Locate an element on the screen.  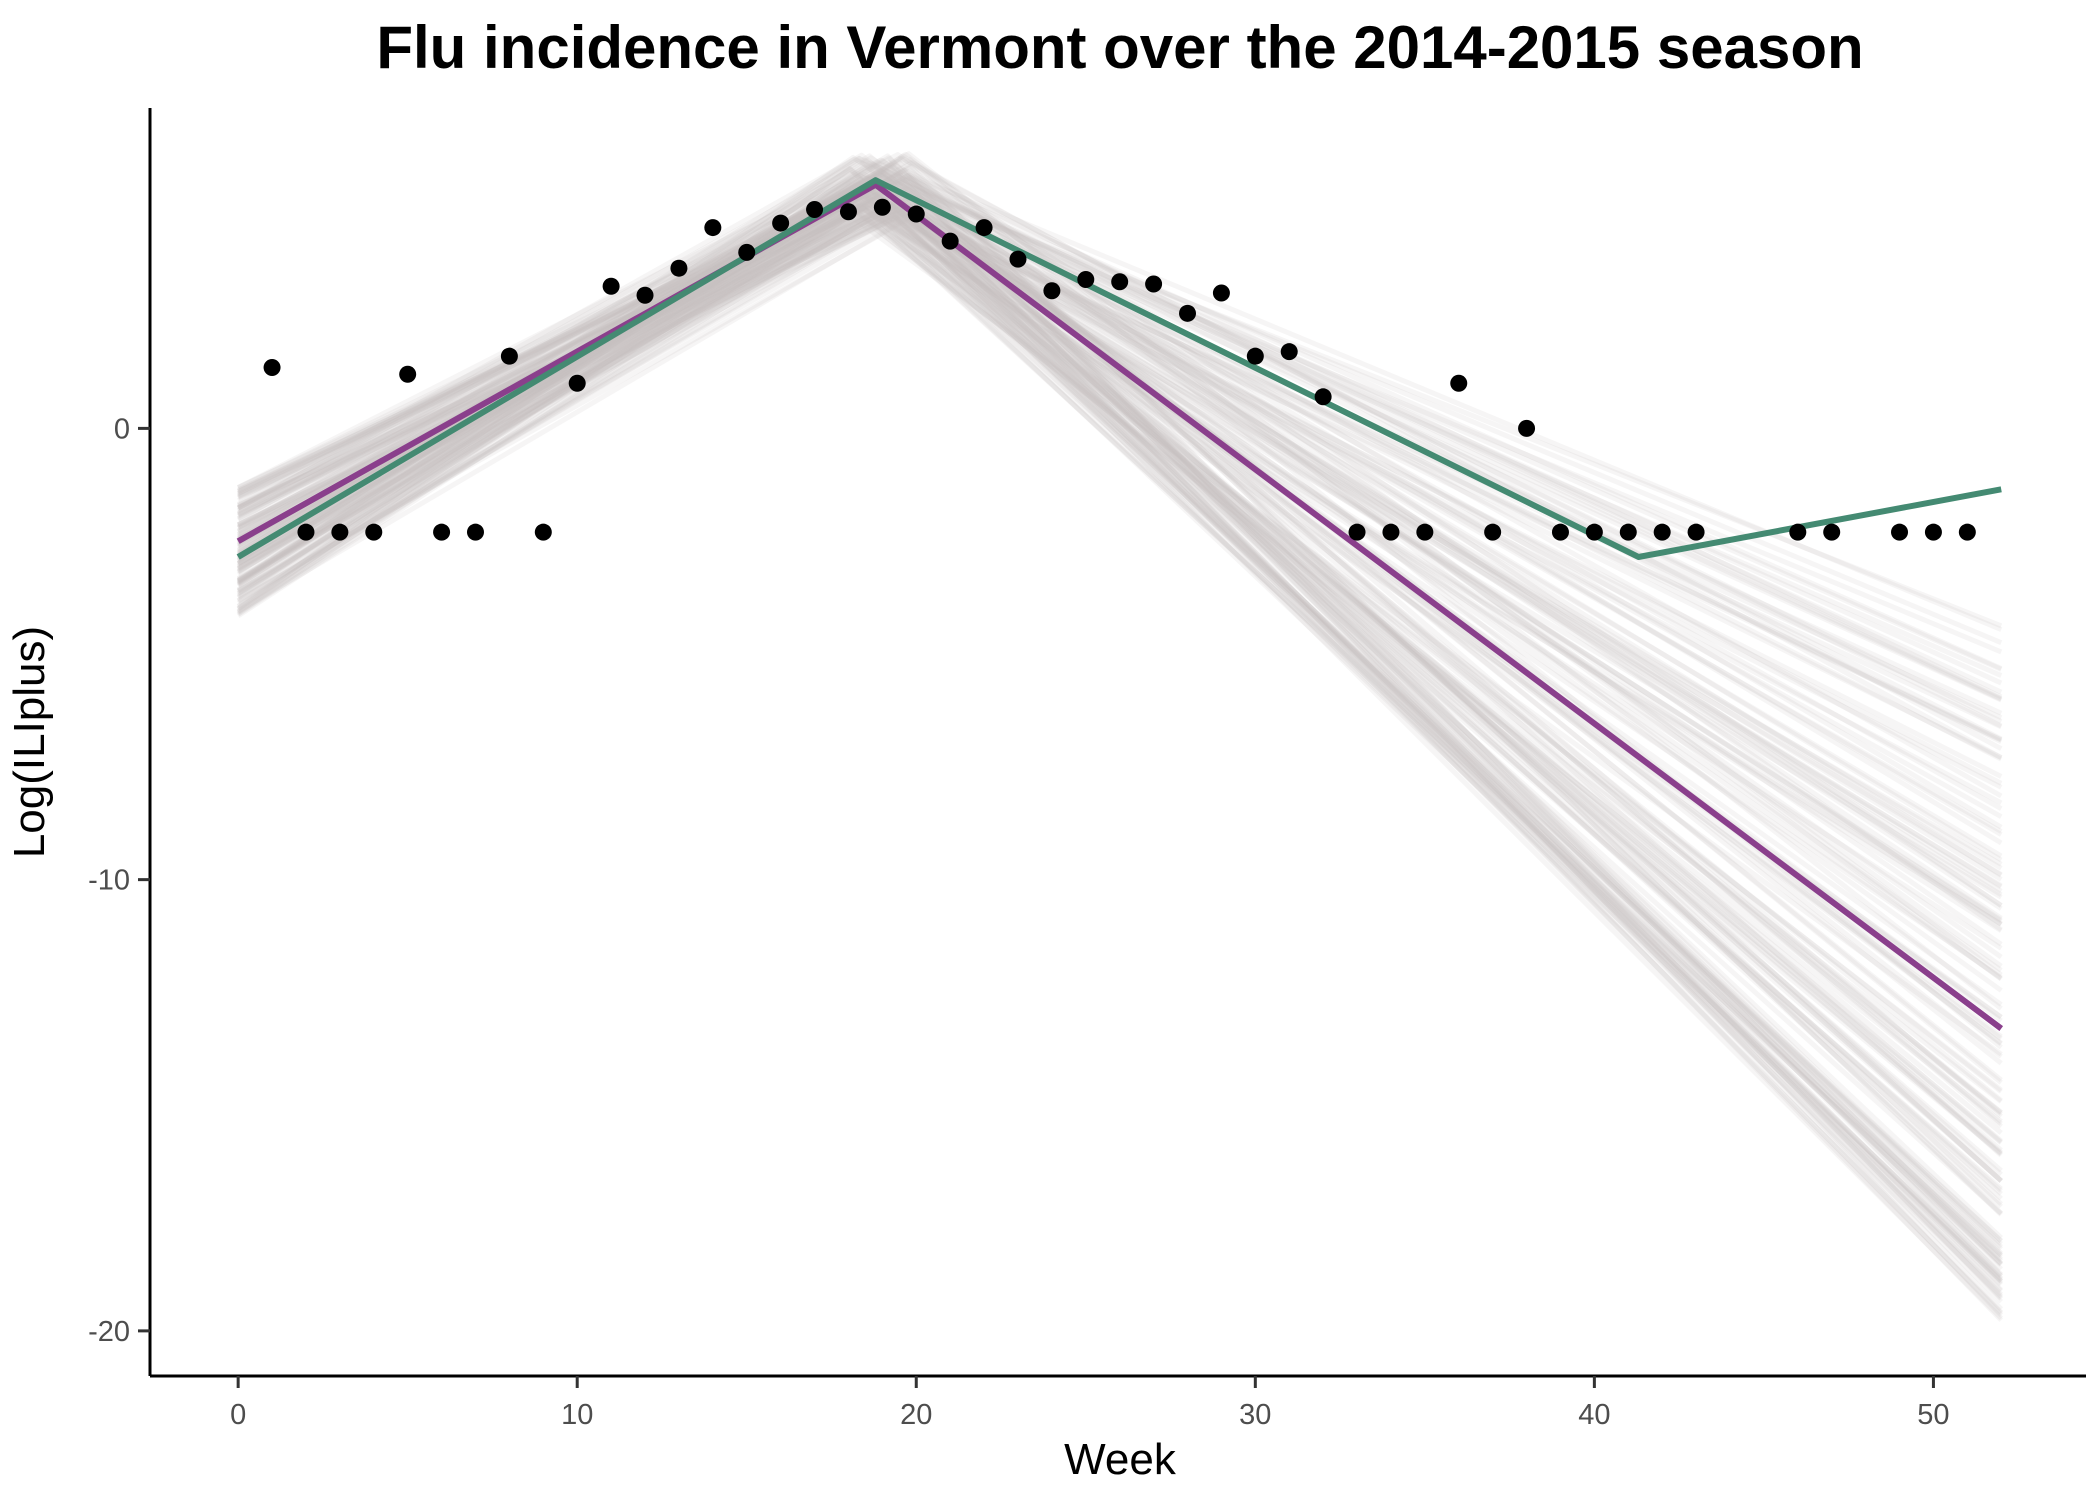
x-tick-label: 0 is located at coordinates (238, 1415).